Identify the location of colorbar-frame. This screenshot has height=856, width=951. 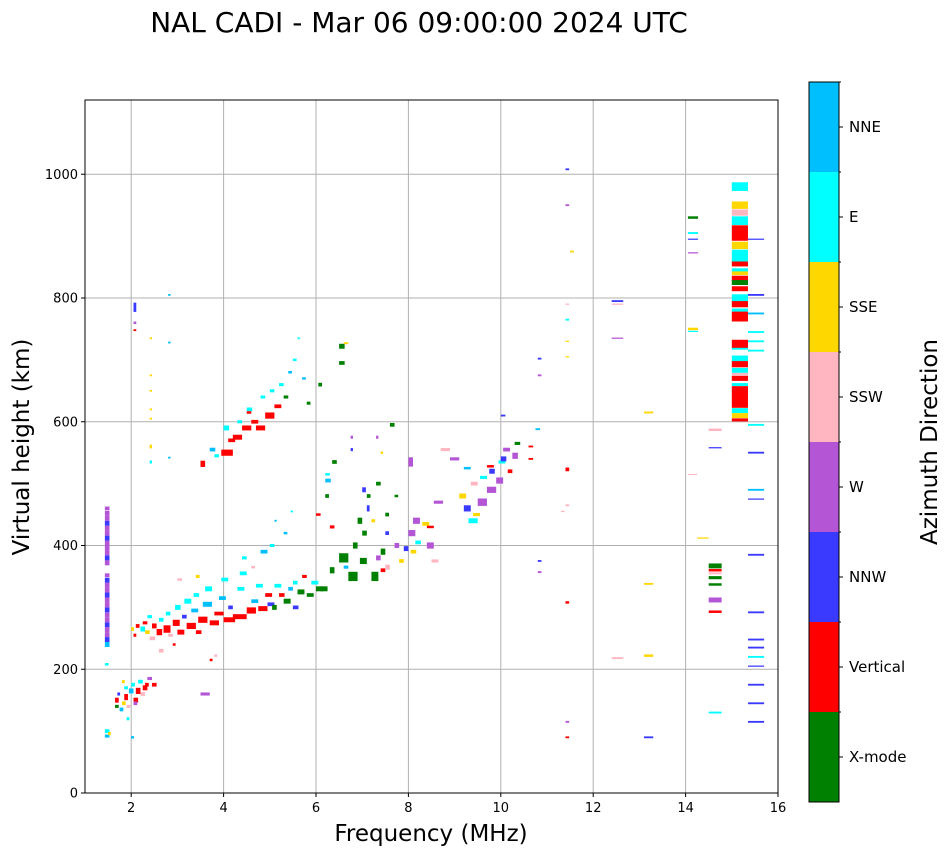
(824, 442).